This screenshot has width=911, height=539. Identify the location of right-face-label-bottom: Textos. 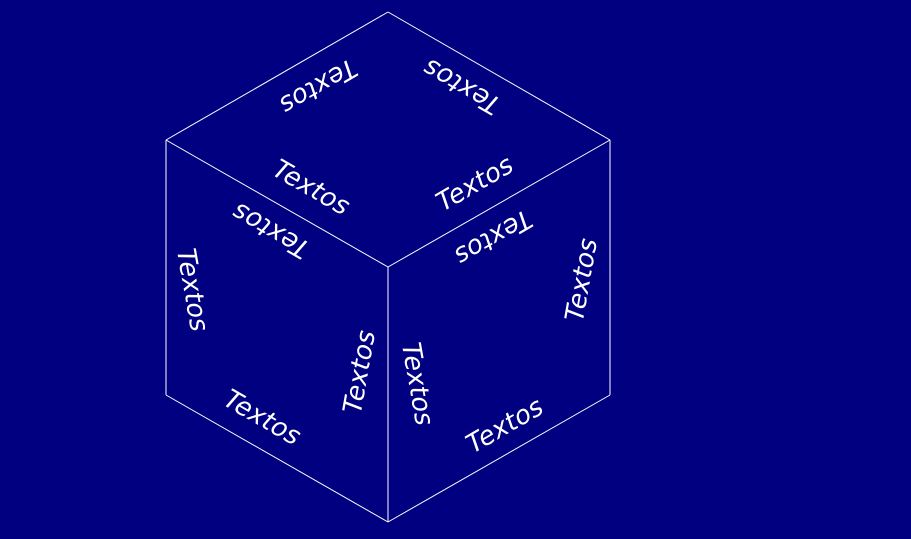
(504, 426).